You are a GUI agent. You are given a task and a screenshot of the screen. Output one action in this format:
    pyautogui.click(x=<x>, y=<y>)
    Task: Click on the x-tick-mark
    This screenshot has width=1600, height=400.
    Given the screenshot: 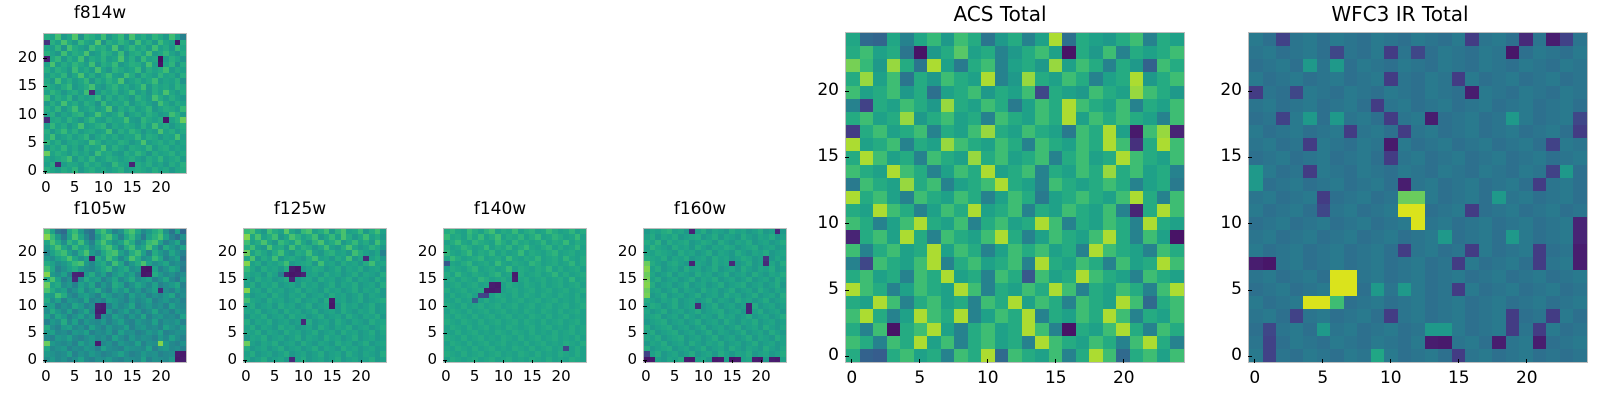 What is the action you would take?
    pyautogui.click(x=46, y=361)
    